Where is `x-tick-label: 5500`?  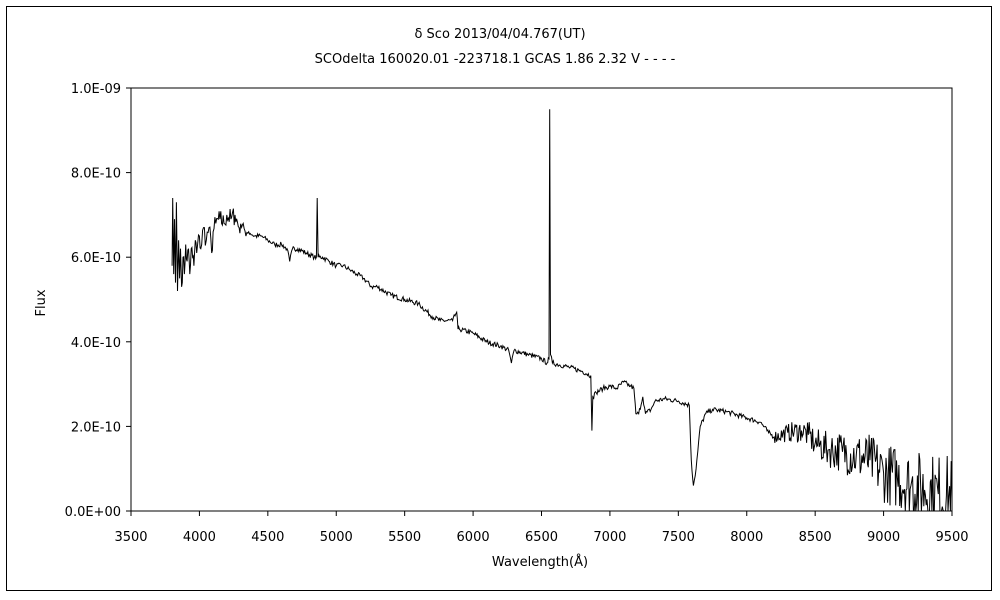
x-tick-label: 5500 is located at coordinates (404, 537).